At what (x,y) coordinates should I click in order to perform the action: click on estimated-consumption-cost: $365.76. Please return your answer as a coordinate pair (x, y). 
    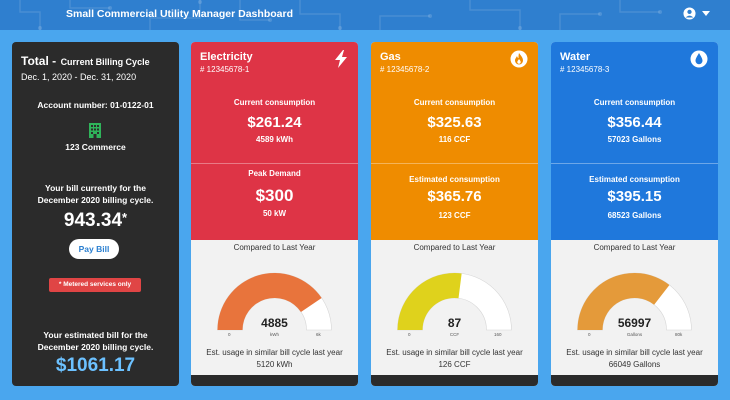
    Looking at the image, I should click on (454, 196).